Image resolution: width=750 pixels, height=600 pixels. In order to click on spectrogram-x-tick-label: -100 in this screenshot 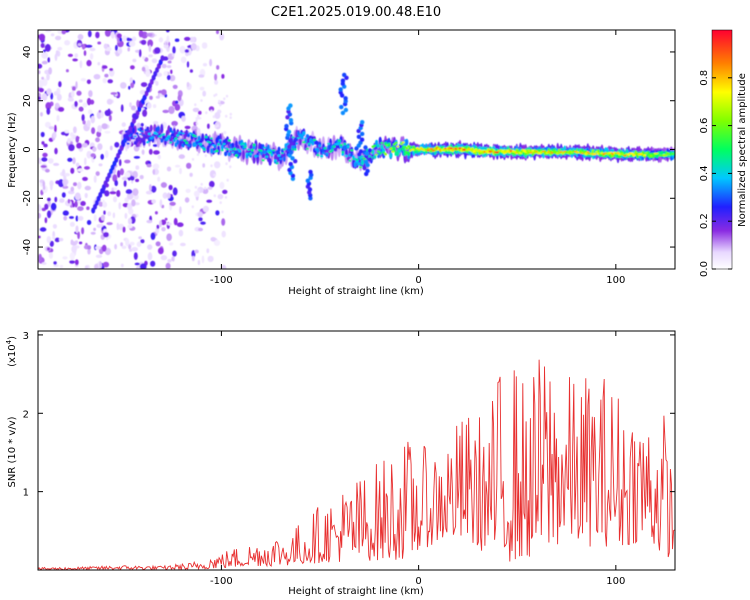, I will do `click(221, 280)`.